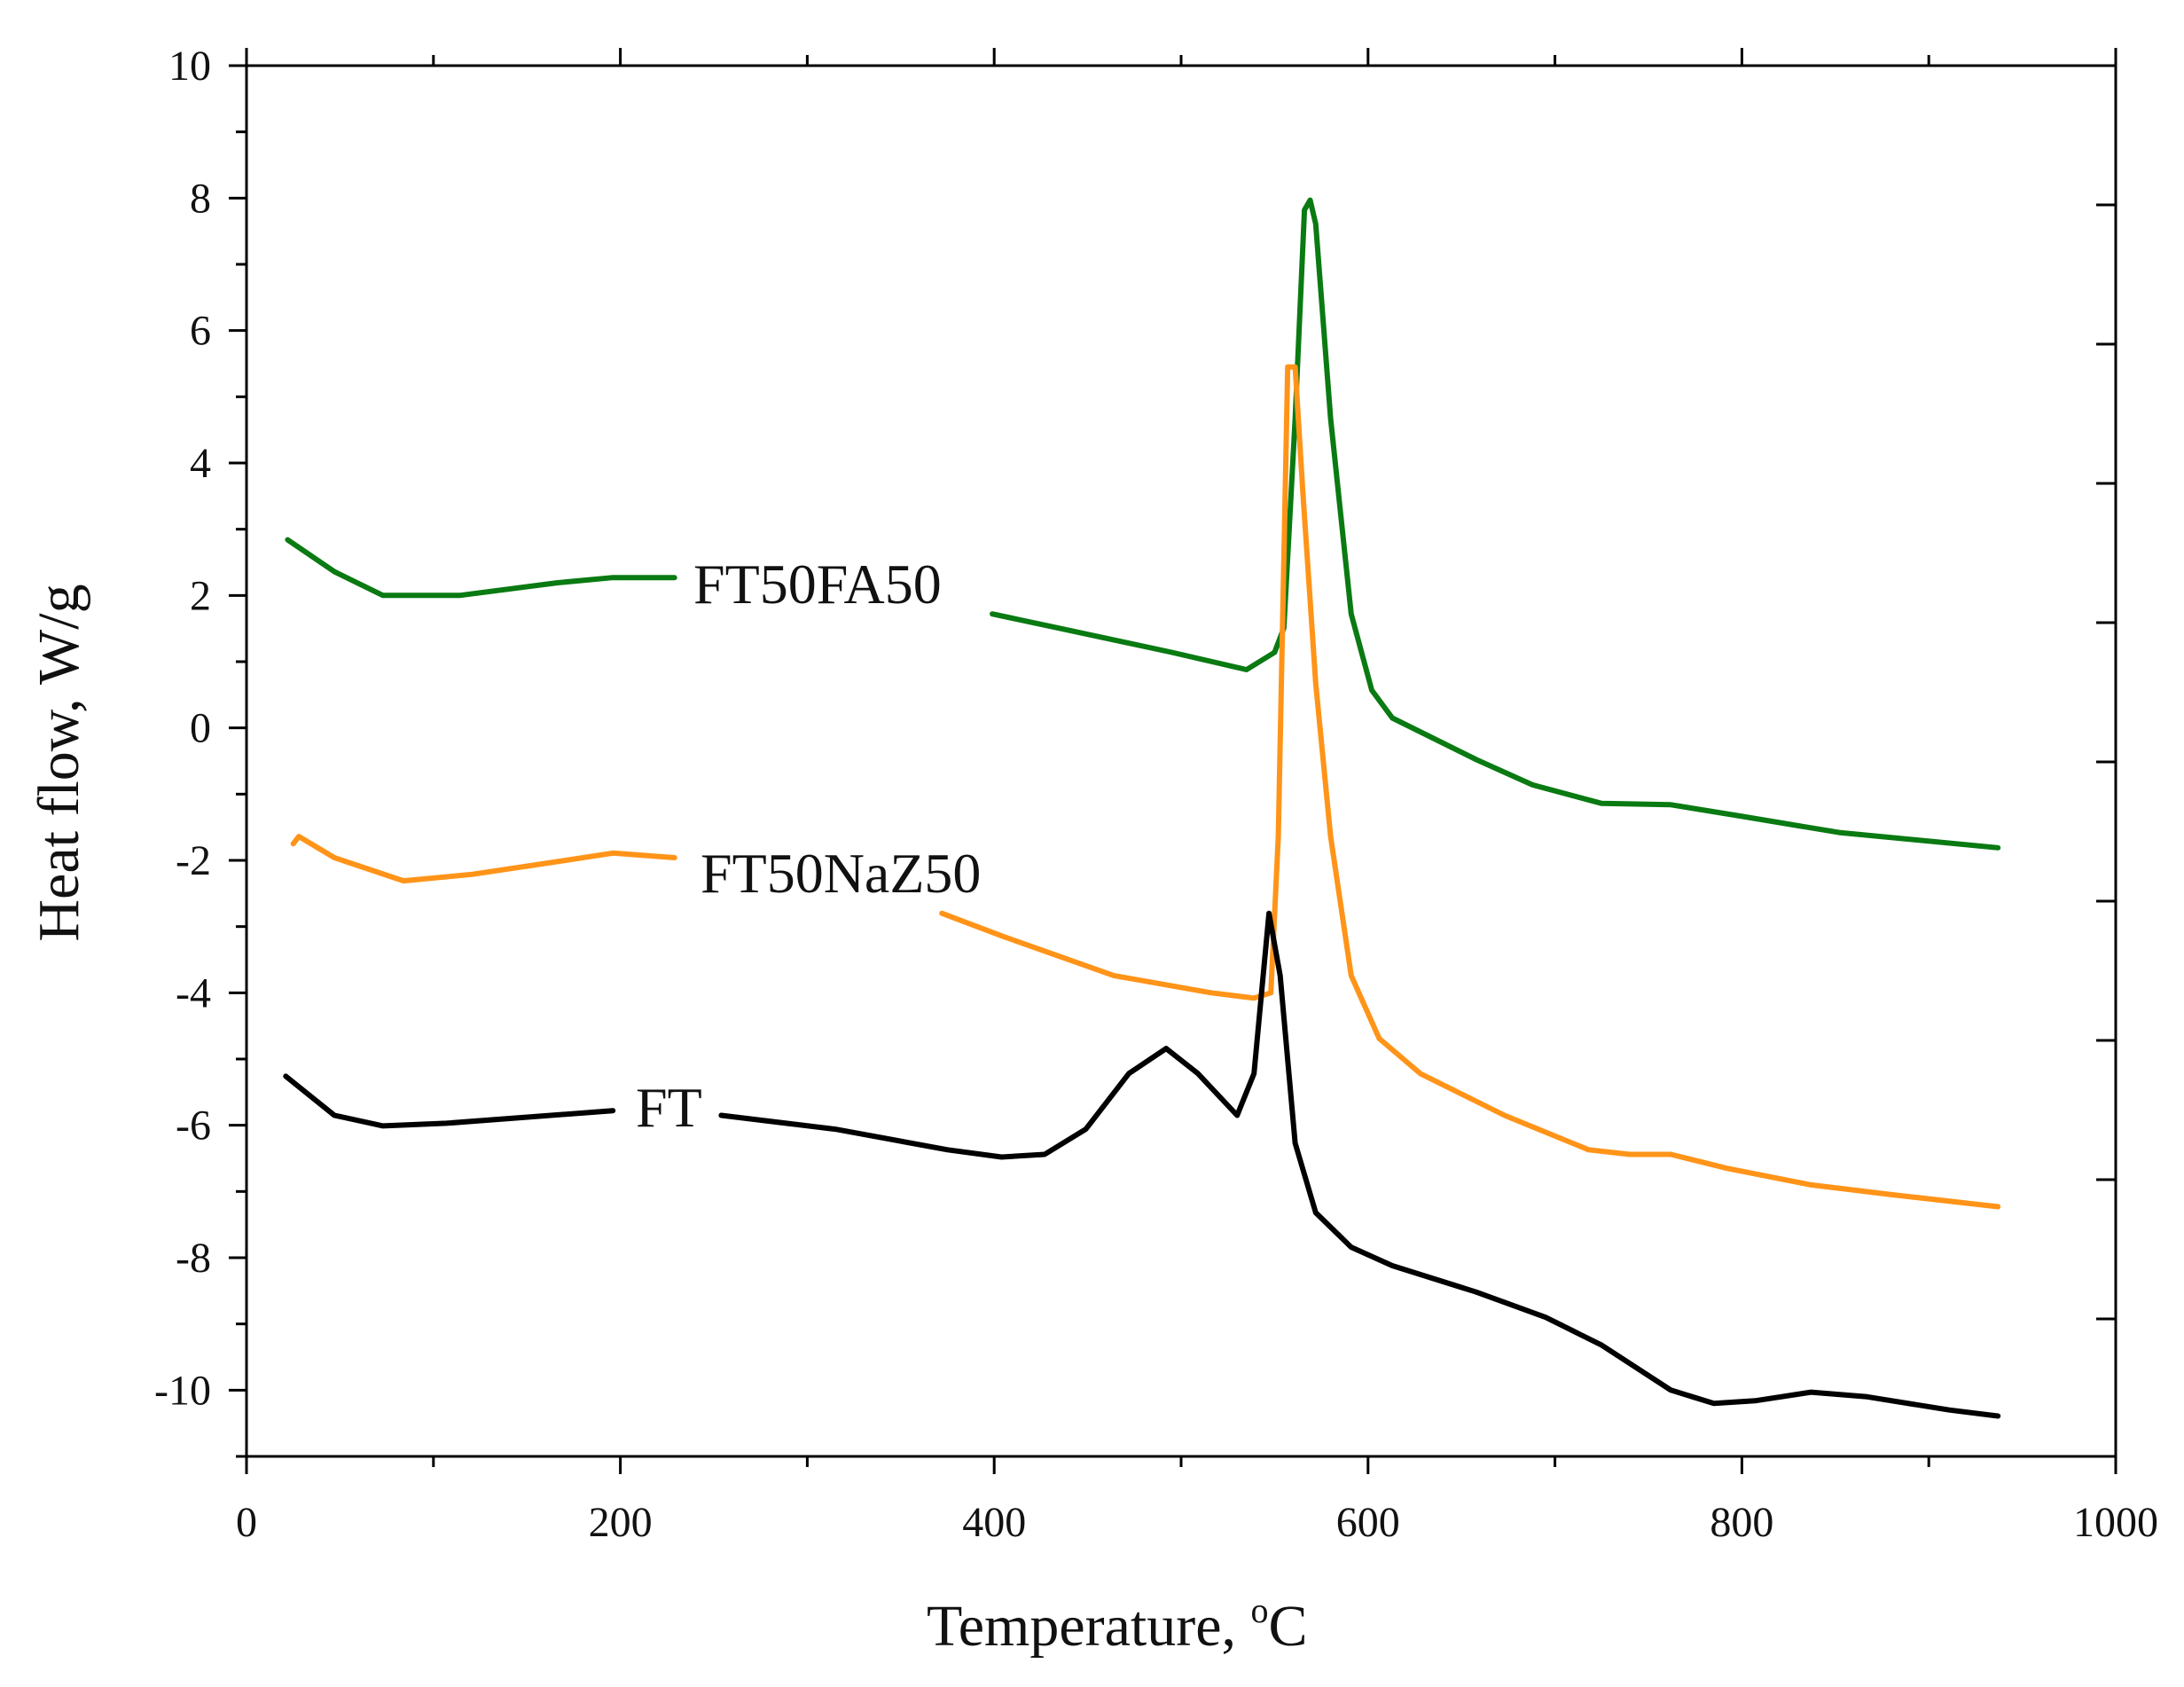 This screenshot has height=1687, width=2184. What do you see at coordinates (1368, 1523) in the screenshot?
I see `x-tick-label: 600` at bounding box center [1368, 1523].